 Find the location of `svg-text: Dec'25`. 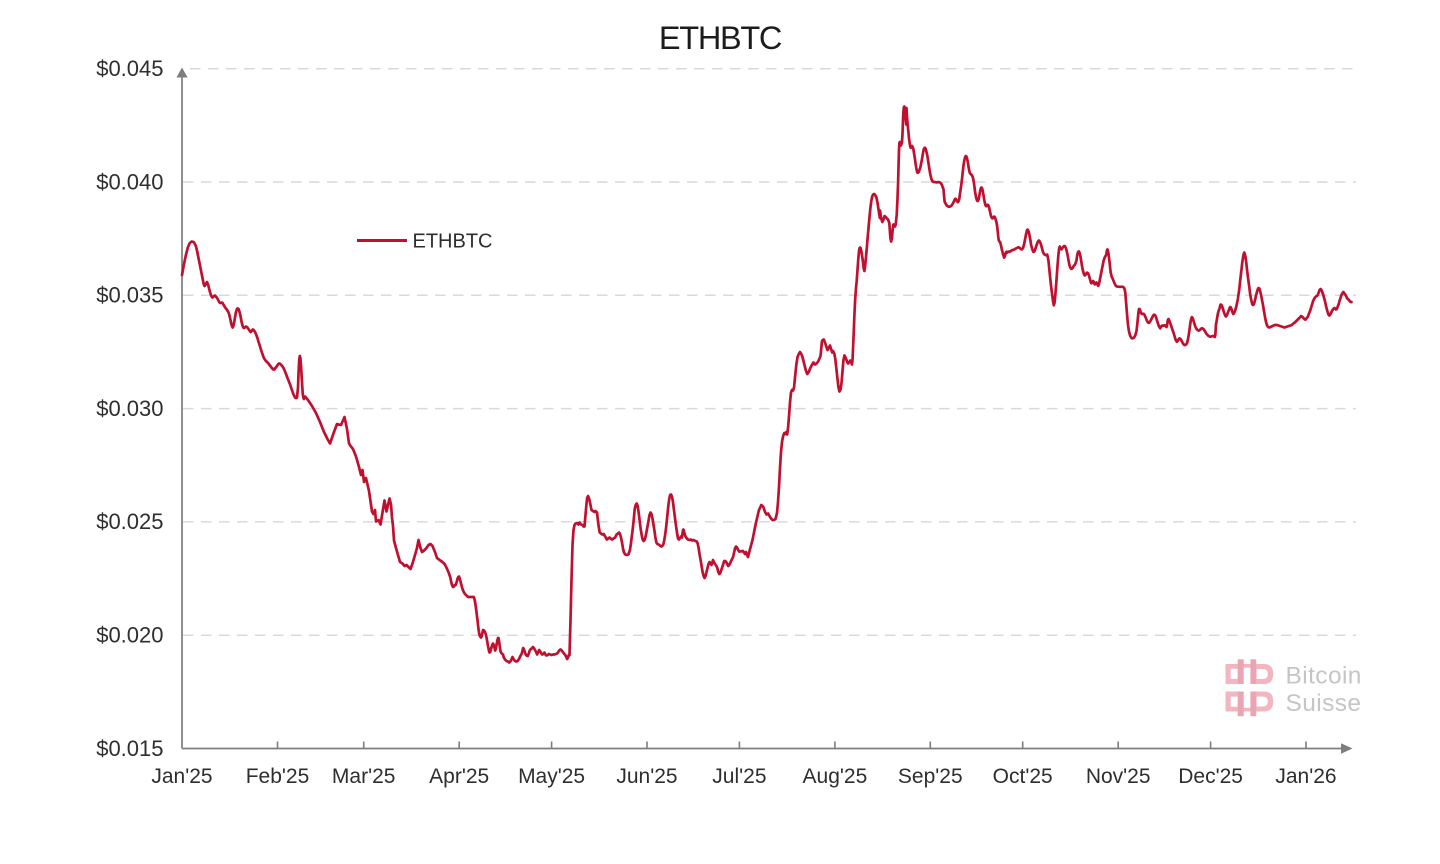

svg-text: Dec'25 is located at coordinates (1210, 776).